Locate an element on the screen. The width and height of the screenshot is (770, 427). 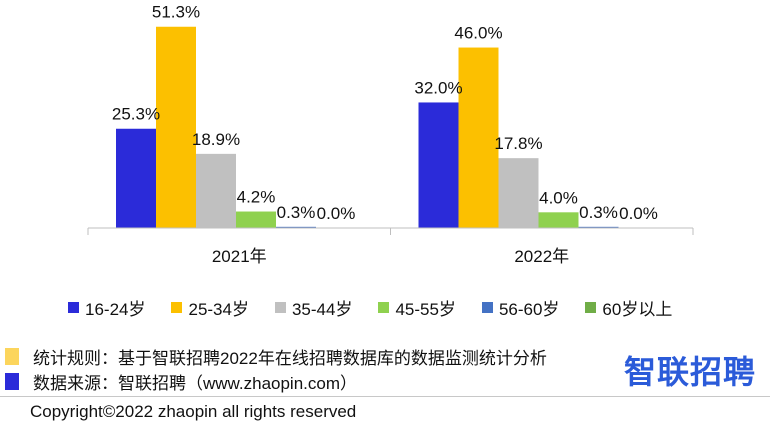
category-label: 2021年 is located at coordinates (239, 256).